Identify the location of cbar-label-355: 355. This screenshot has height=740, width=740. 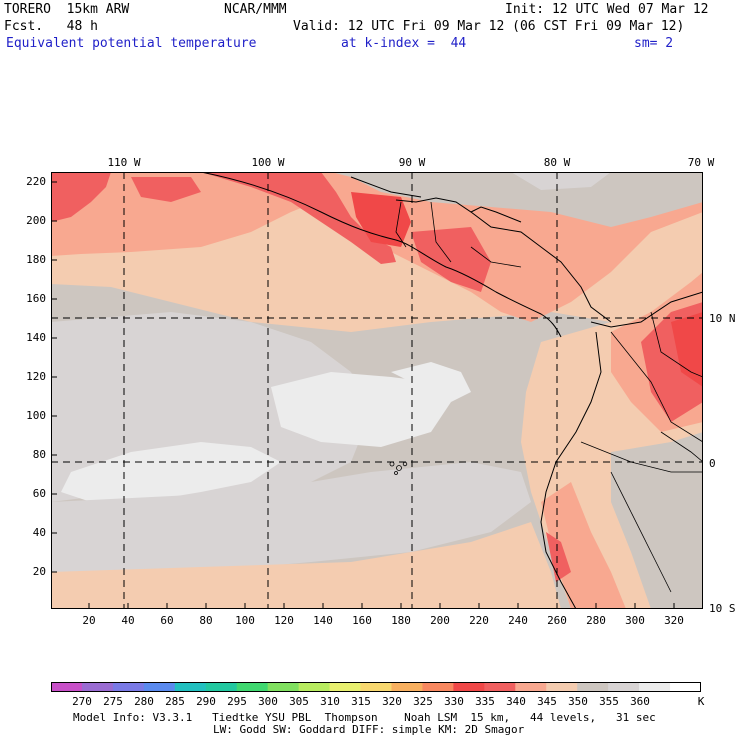
(609, 701).